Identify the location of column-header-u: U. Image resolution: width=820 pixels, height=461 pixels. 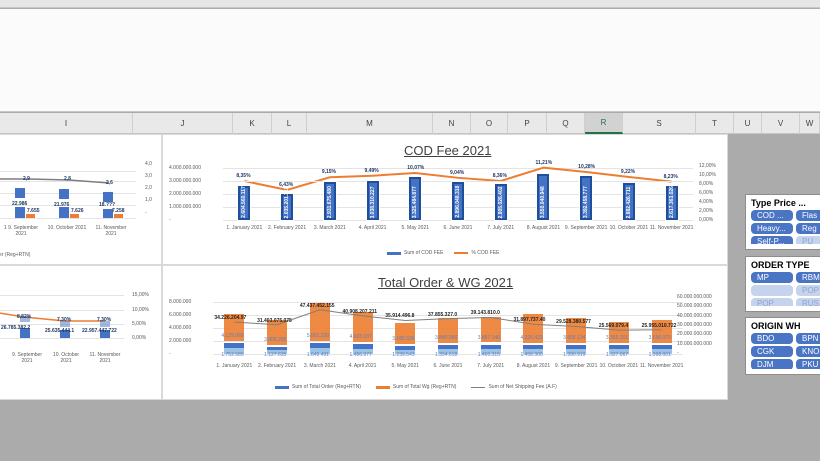
(748, 123).